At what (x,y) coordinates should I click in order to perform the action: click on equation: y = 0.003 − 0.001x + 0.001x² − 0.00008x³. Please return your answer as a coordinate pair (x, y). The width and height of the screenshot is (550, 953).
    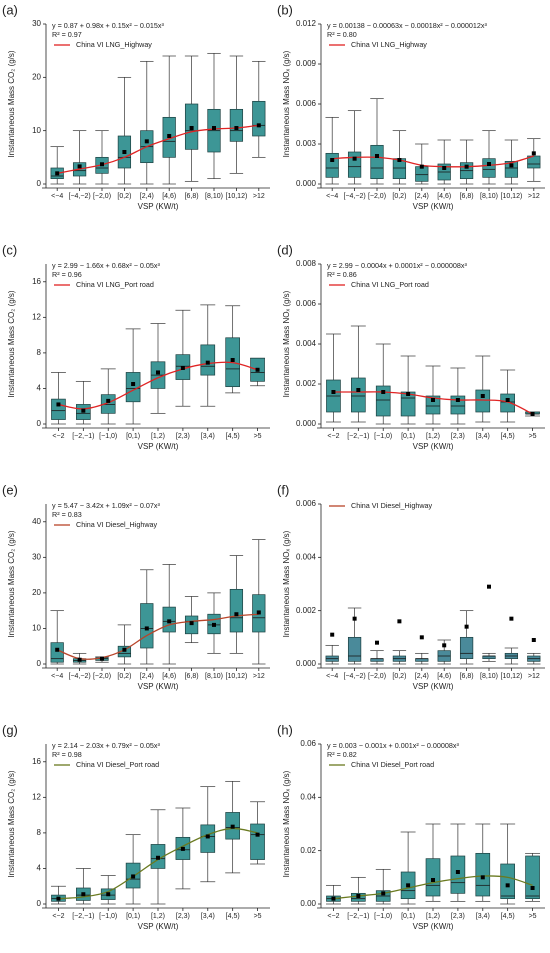
    Looking at the image, I should click on (393, 745).